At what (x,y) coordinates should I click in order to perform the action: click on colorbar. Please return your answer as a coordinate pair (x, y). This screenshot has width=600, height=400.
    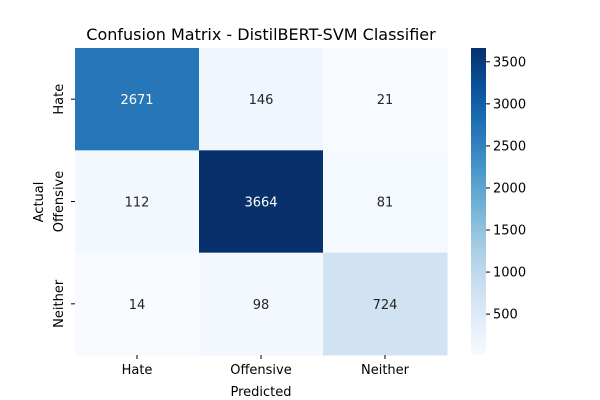
    Looking at the image, I should click on (478, 201).